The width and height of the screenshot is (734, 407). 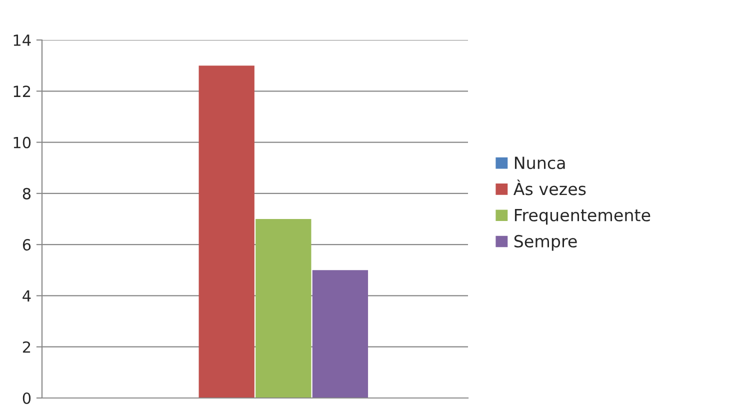 I want to click on y-tick-label: 6, so click(x=26, y=245).